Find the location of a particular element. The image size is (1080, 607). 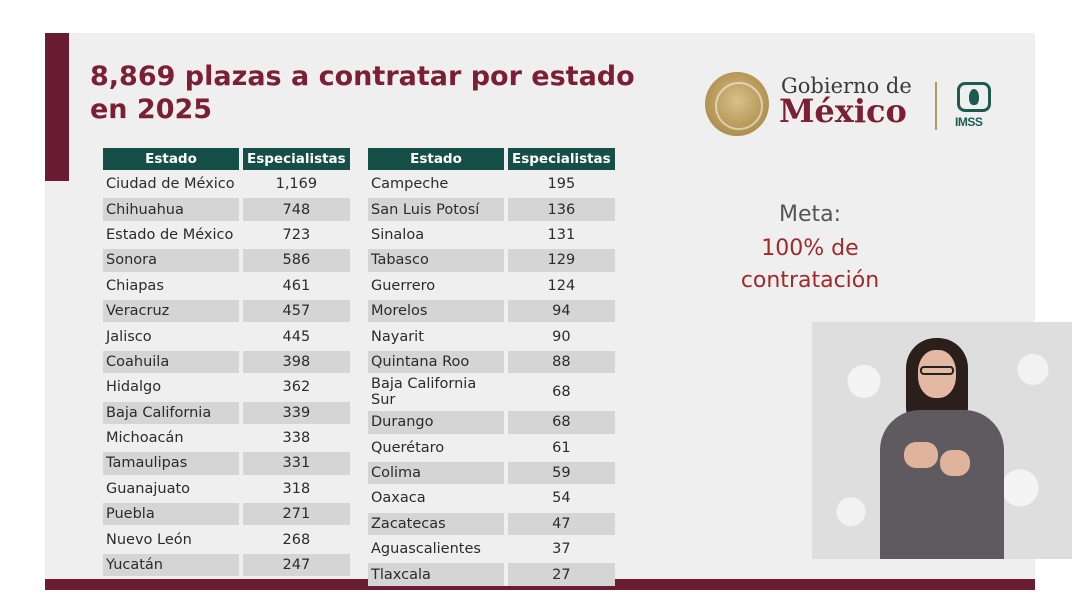

table-row: Aguascalientes 37 is located at coordinates (491, 549).